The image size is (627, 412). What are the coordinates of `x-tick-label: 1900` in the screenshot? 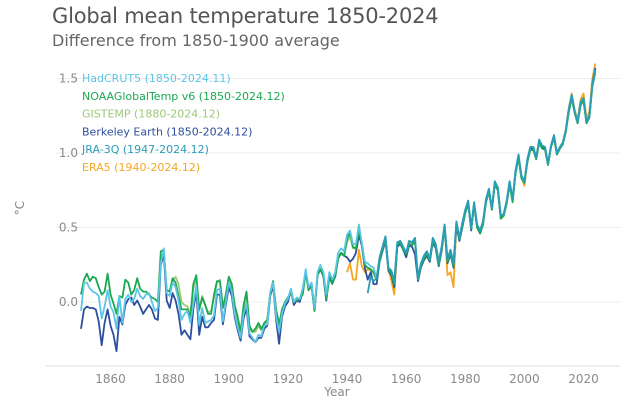 It's located at (229, 379).